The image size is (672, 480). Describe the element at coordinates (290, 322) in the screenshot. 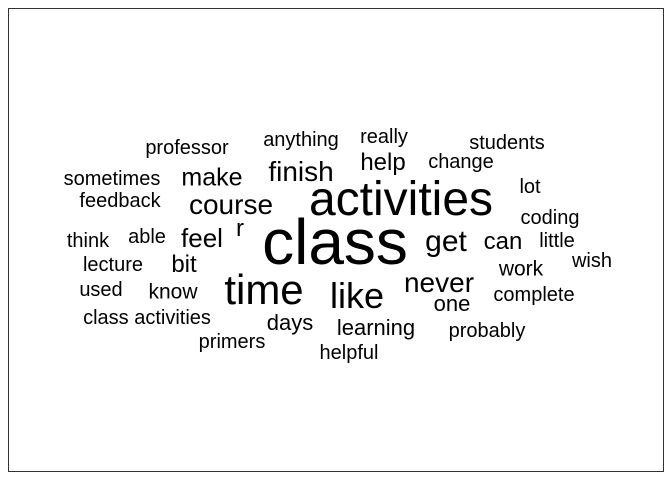

I see `cloud-word: days` at that location.